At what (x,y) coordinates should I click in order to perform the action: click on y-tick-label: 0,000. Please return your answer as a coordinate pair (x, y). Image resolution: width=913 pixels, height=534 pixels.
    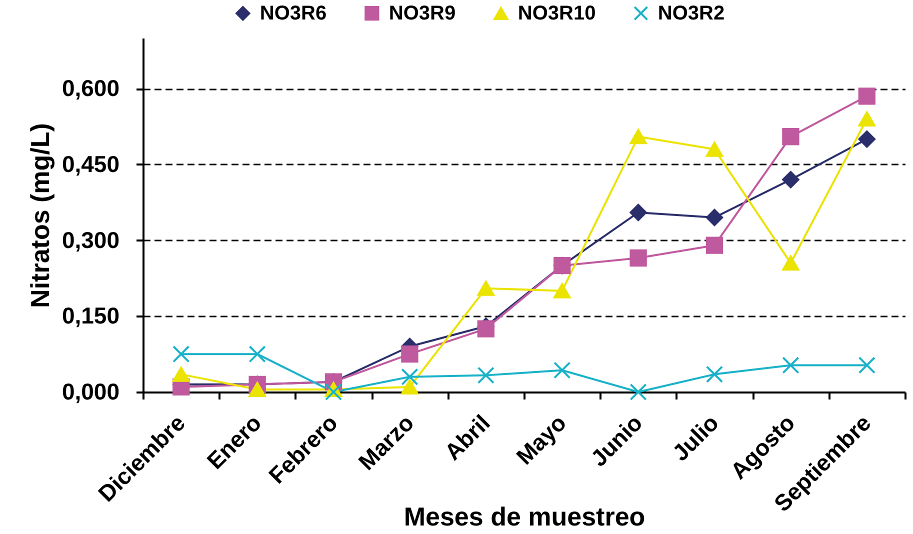
    Looking at the image, I should click on (91, 391).